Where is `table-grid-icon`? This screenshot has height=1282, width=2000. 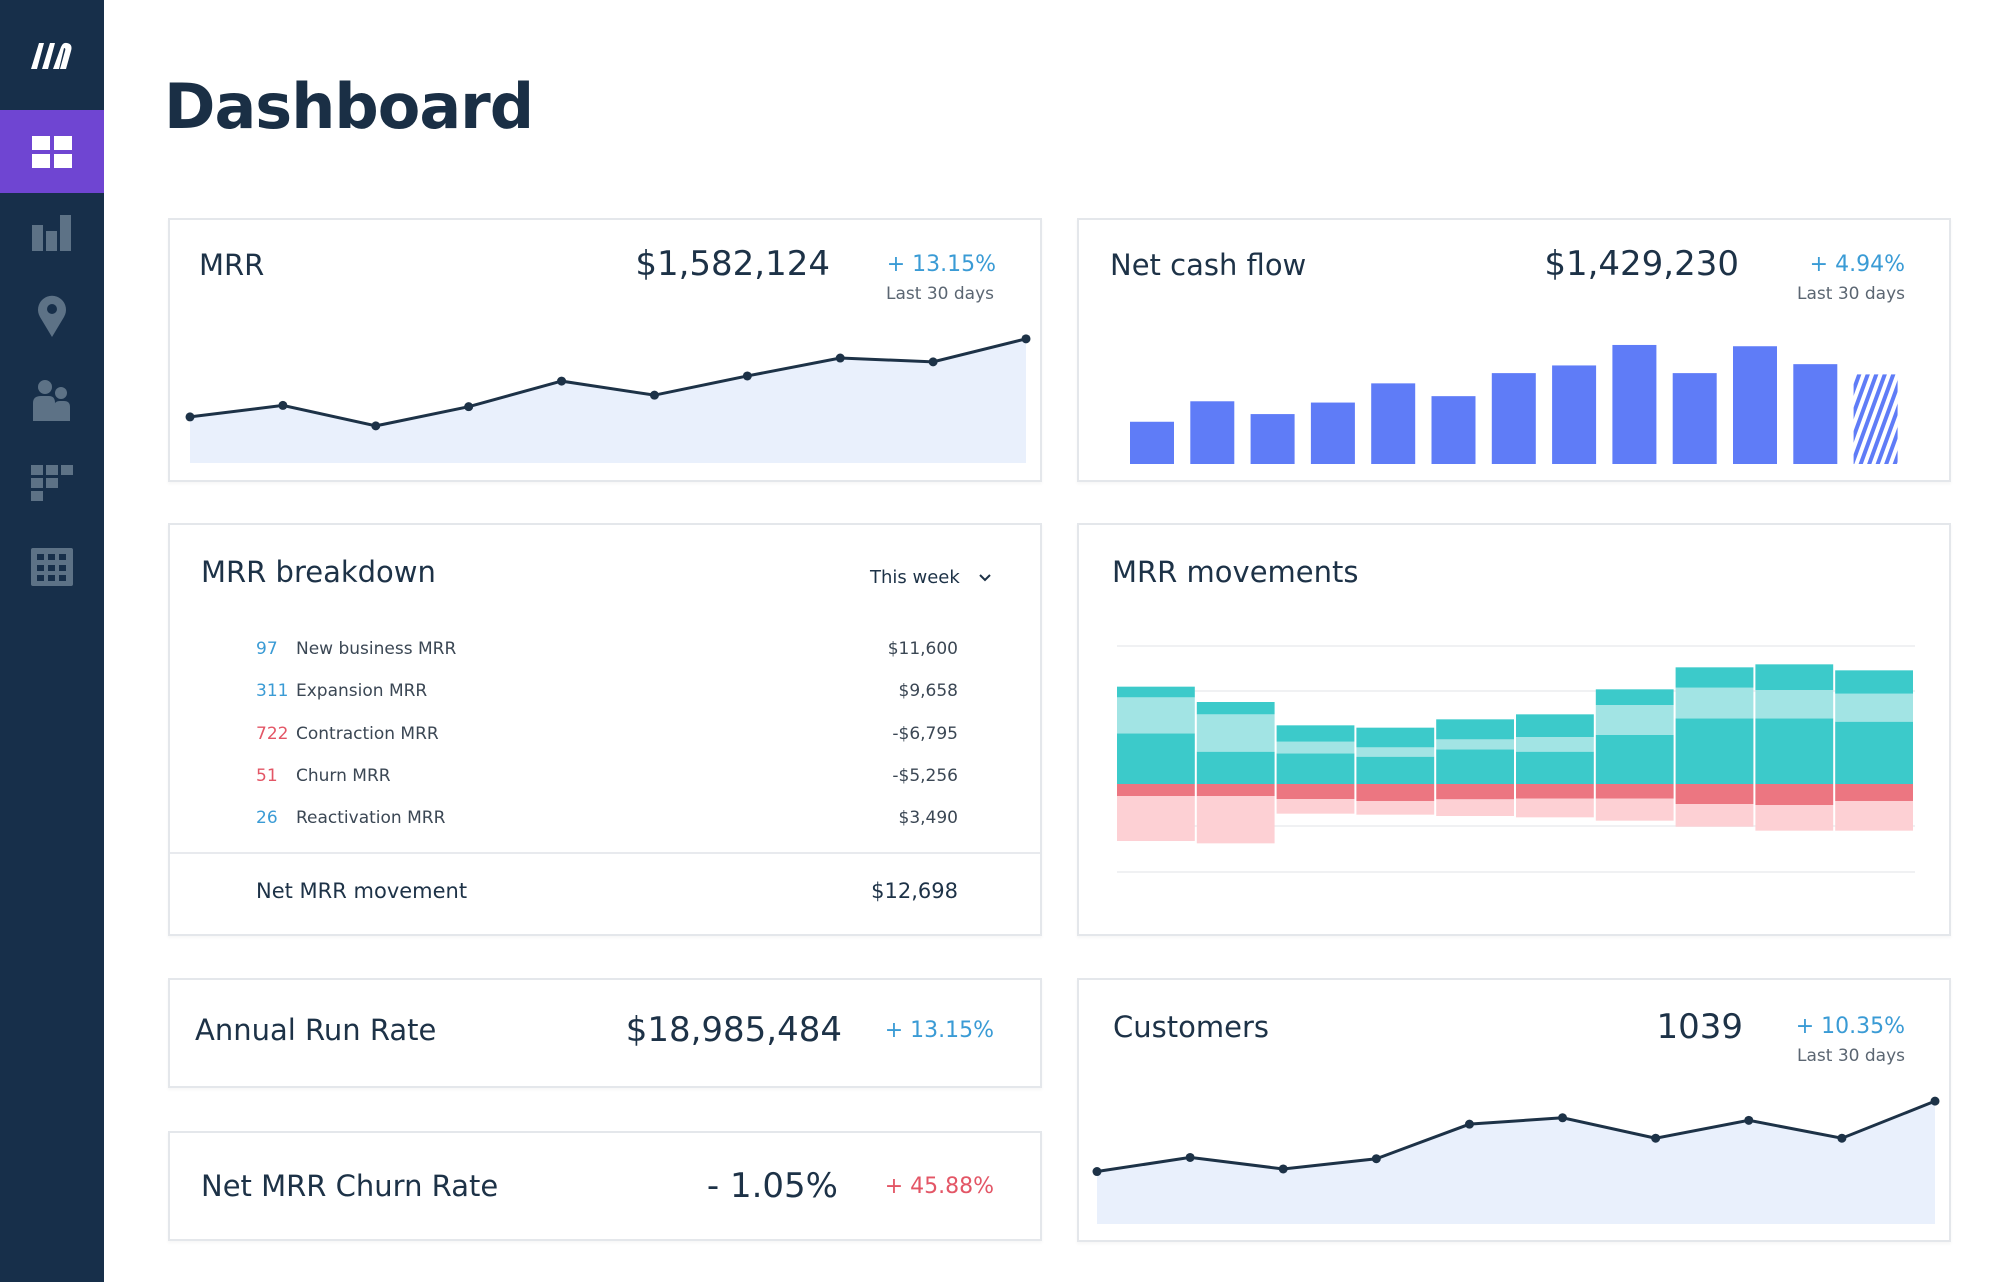
table-grid-icon is located at coordinates (52, 566).